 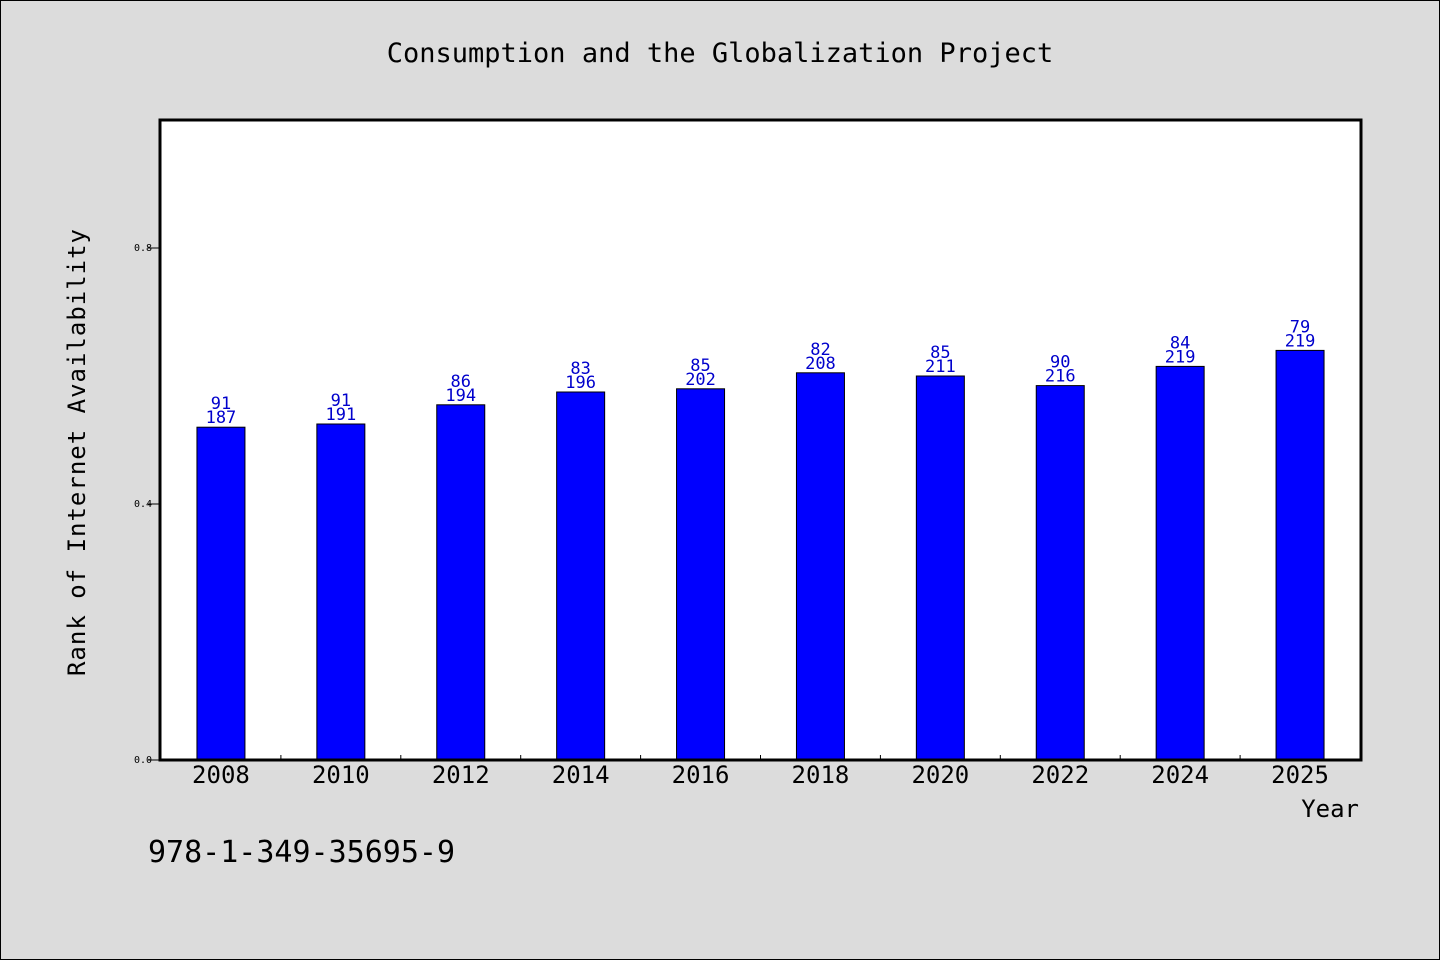 What do you see at coordinates (821, 775) in the screenshot?
I see `x-tick-label-2018: 2018` at bounding box center [821, 775].